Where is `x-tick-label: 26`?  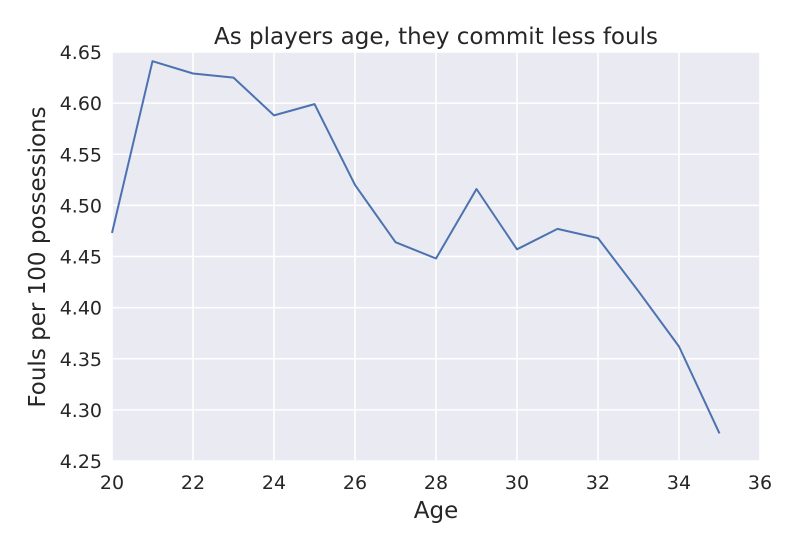 x-tick-label: 26 is located at coordinates (355, 483).